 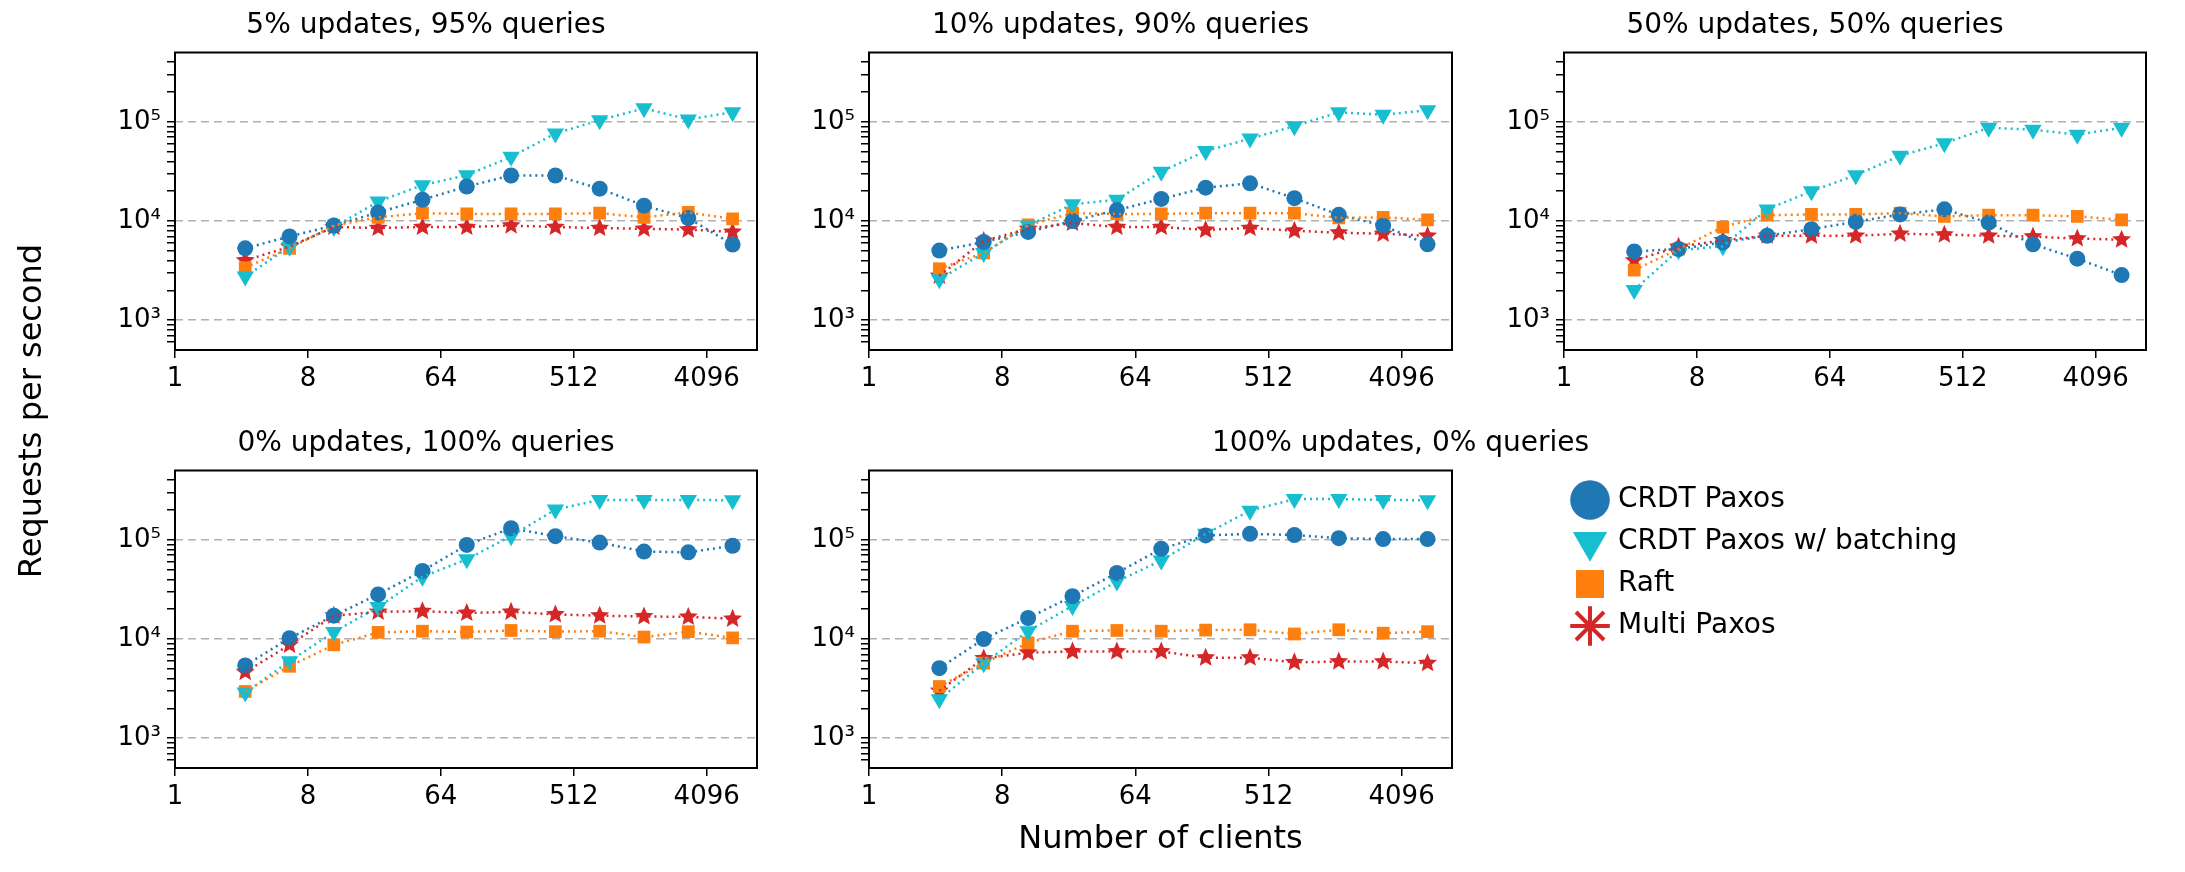 What do you see at coordinates (1788, 540) in the screenshot?
I see `legend-label: CRDT Paxos w/ batching` at bounding box center [1788, 540].